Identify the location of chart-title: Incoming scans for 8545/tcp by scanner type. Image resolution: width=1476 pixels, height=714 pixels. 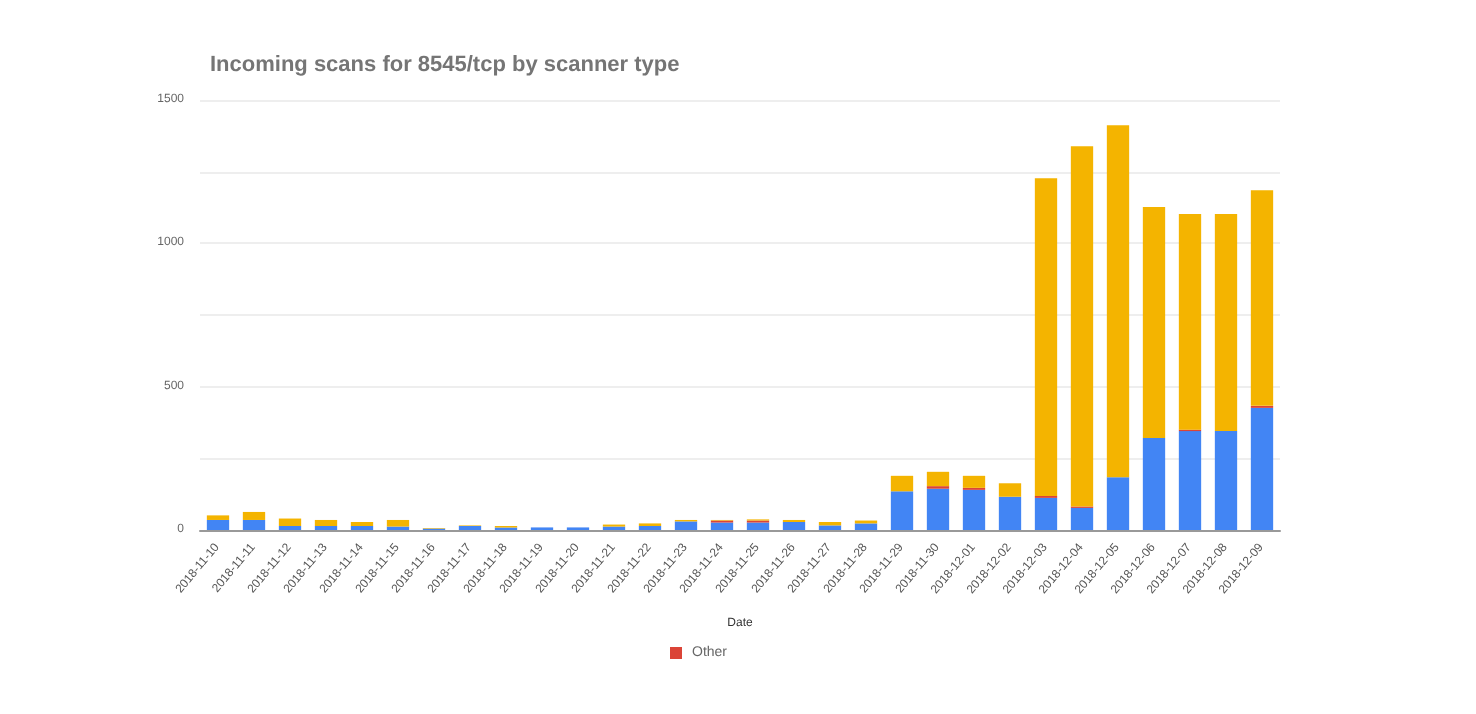
(445, 65).